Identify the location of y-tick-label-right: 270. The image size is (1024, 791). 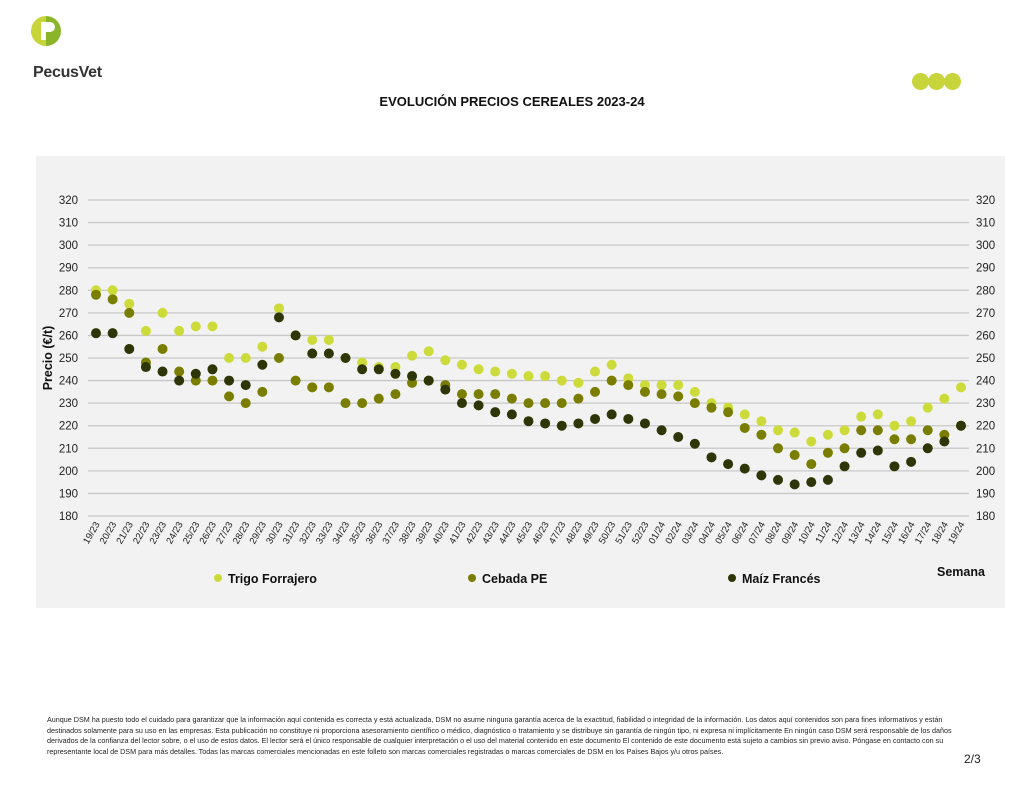
(985, 314).